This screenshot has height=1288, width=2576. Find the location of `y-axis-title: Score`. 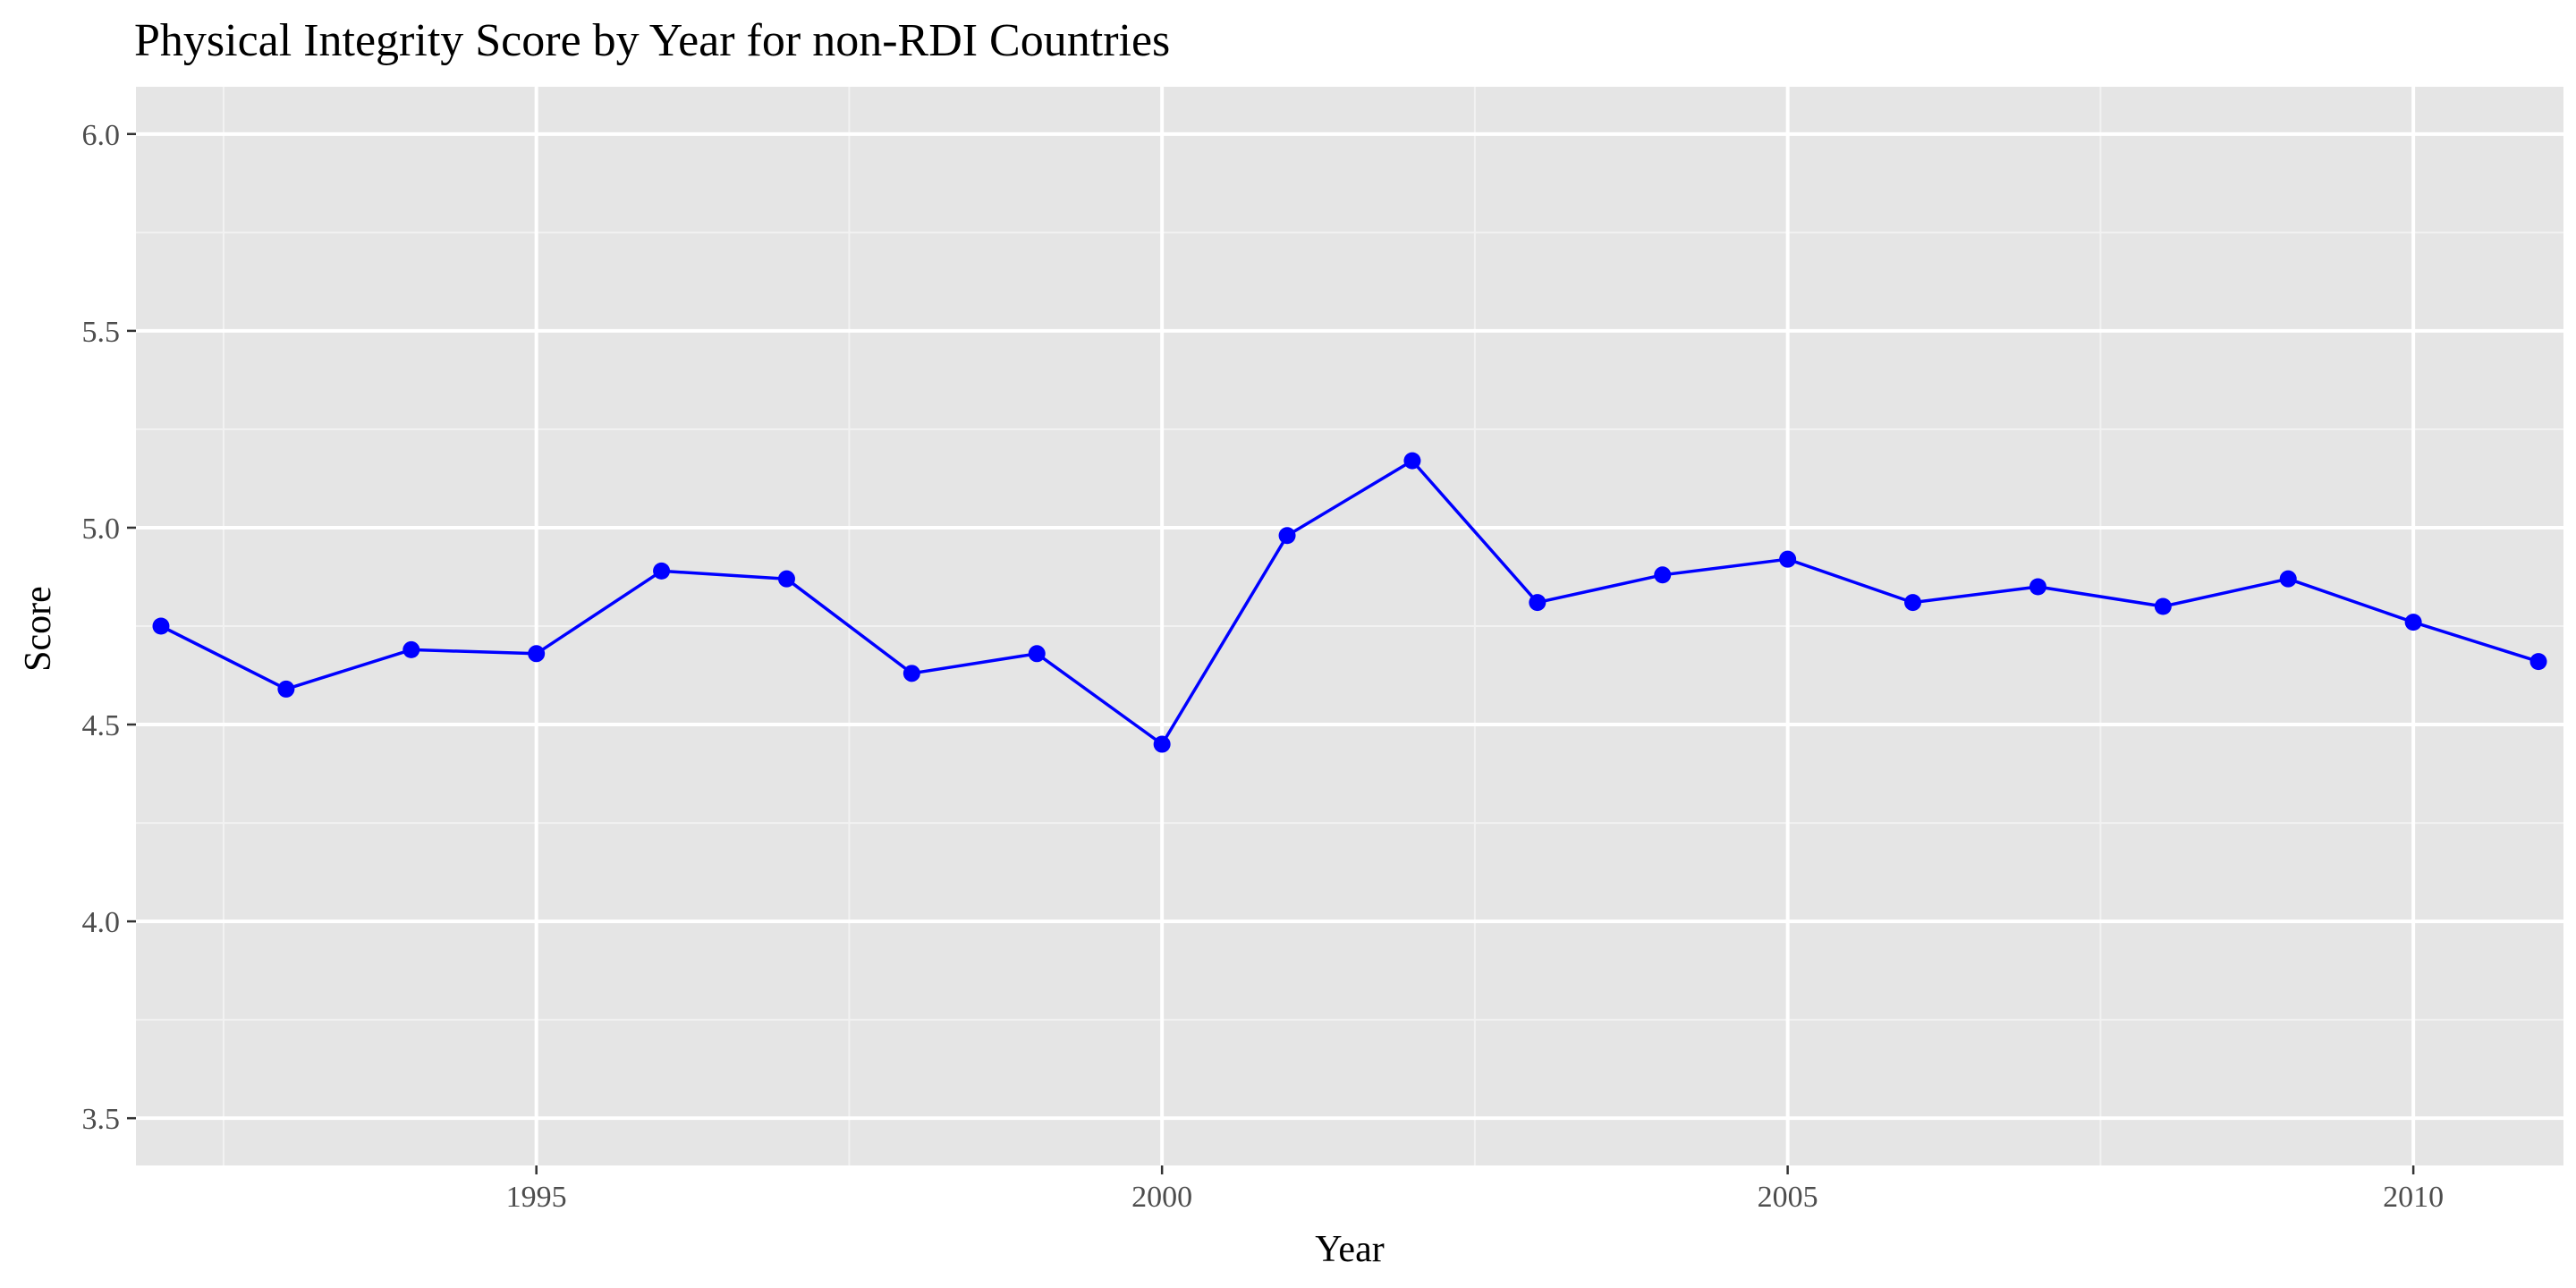

y-axis-title: Score is located at coordinates (38, 629).